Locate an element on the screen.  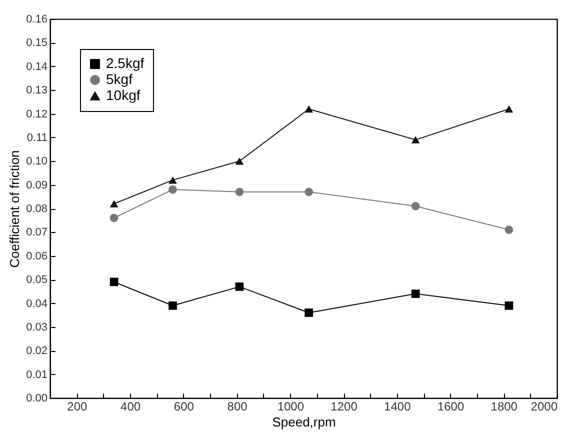
y-tick-label: 0.14 is located at coordinates (37, 66).